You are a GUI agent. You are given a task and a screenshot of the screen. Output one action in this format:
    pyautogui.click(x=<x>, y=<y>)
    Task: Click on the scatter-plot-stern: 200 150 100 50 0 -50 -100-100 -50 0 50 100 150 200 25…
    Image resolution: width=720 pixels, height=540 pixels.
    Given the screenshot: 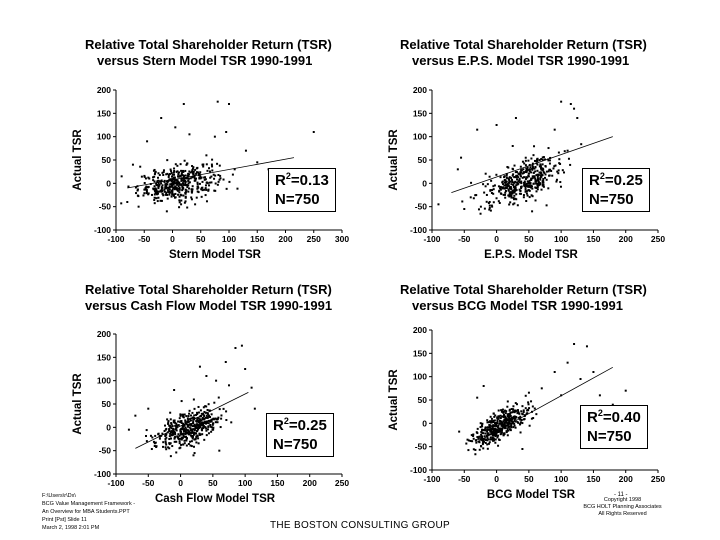 What is the action you would take?
    pyautogui.click(x=210, y=173)
    